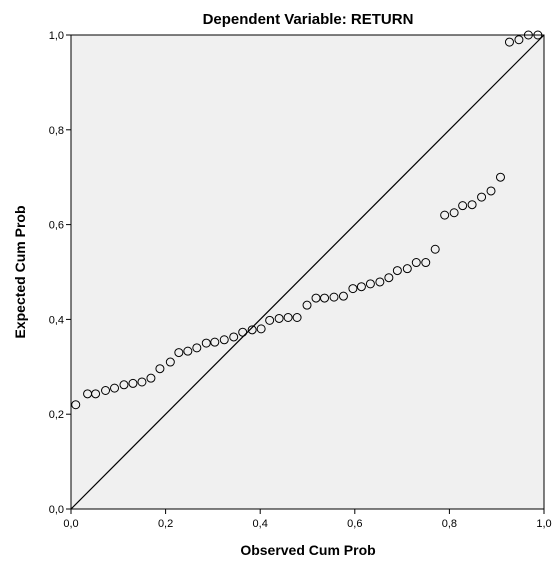 The height and width of the screenshot is (566, 555). I want to click on x-tick-label: 0,2, so click(165, 524).